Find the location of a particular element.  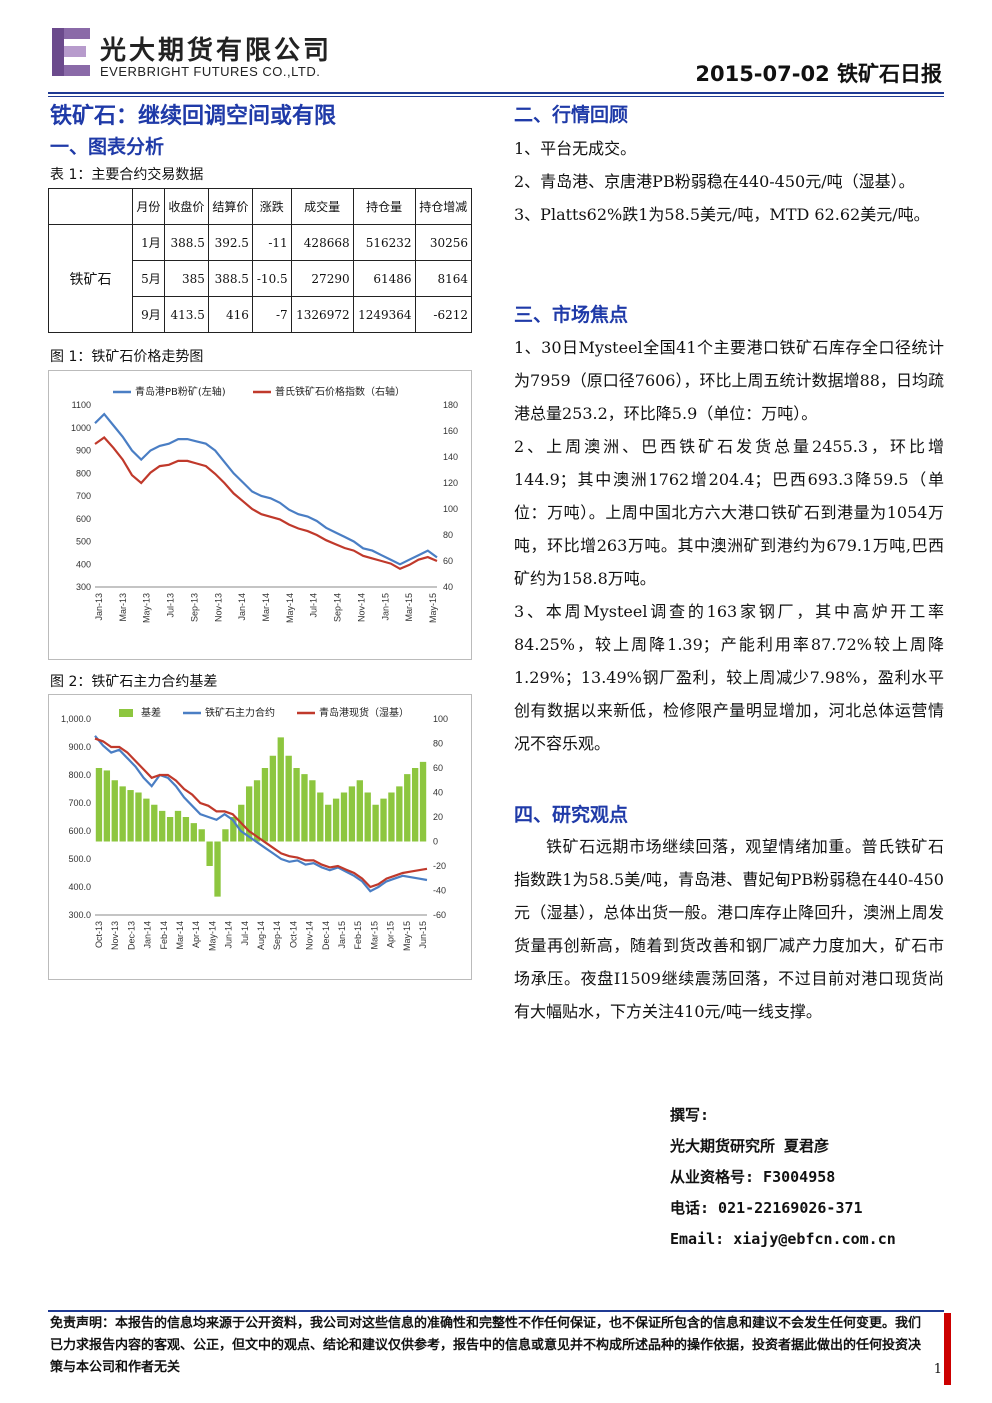

x-tick-label: Oct-14 is located at coordinates (293, 934).